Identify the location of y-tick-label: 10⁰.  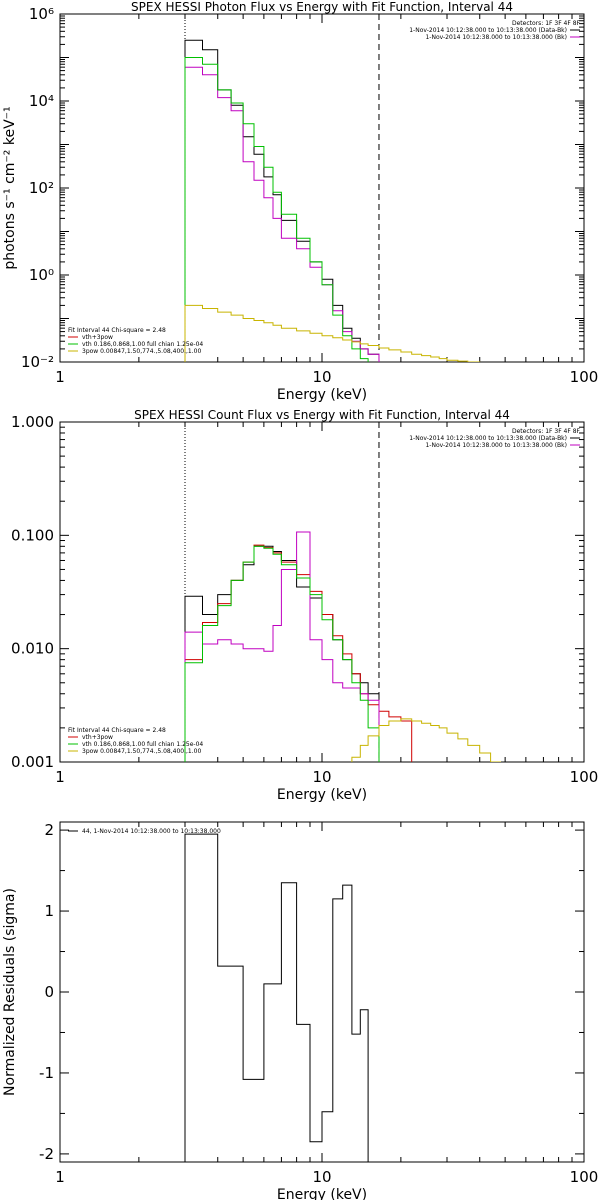
(41, 275).